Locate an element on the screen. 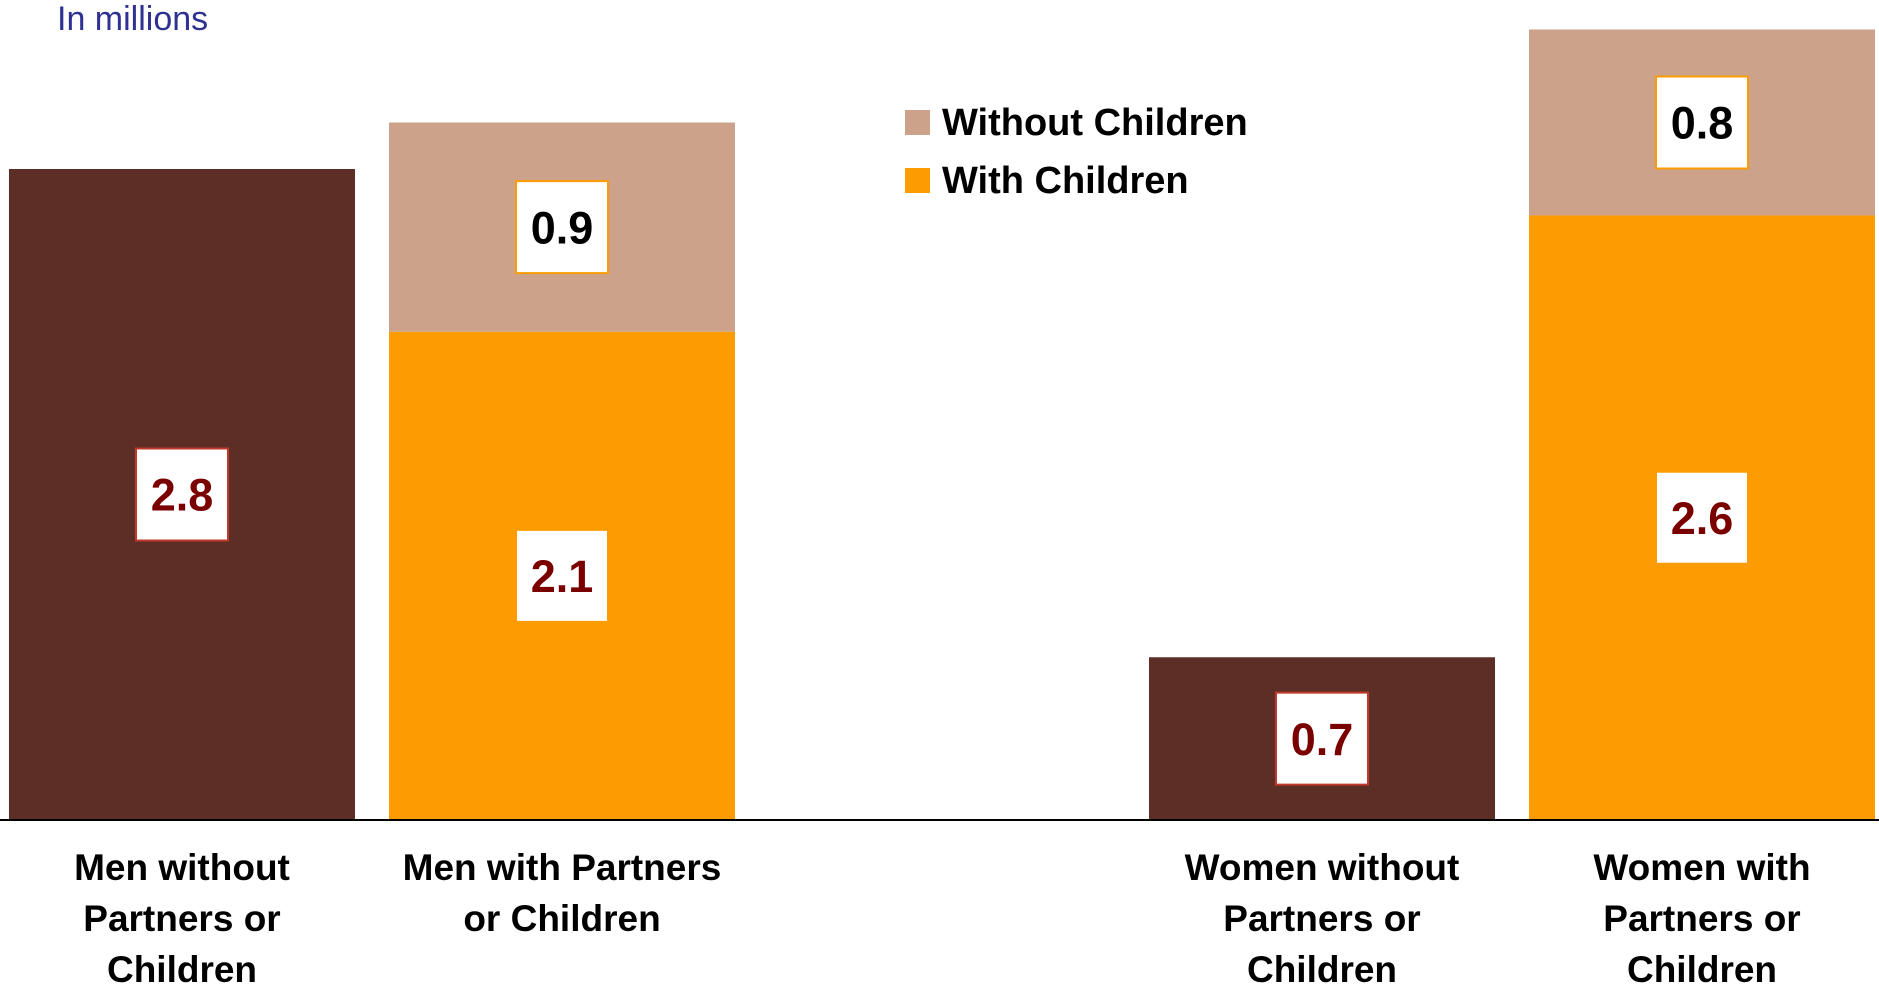 The image size is (1879, 989). category-label-3: Women without Partners or Children is located at coordinates (1322, 918).